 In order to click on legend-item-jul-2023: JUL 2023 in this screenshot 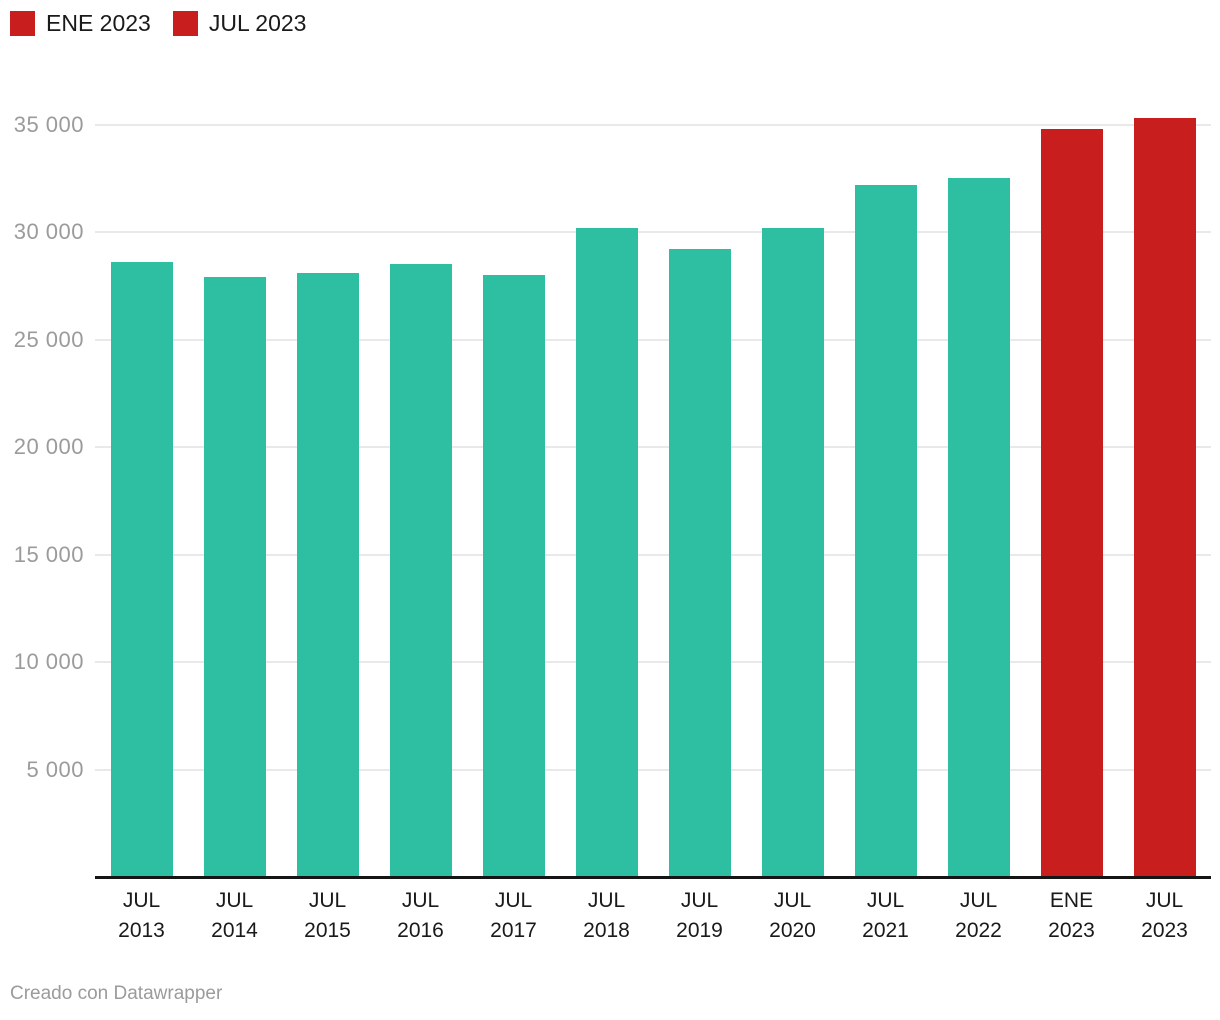, I will do `click(239, 23)`.